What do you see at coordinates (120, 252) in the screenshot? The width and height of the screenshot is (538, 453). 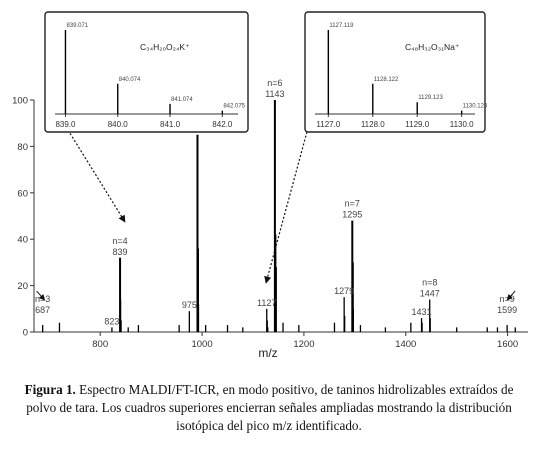 I see `annotation-mz: 839` at bounding box center [120, 252].